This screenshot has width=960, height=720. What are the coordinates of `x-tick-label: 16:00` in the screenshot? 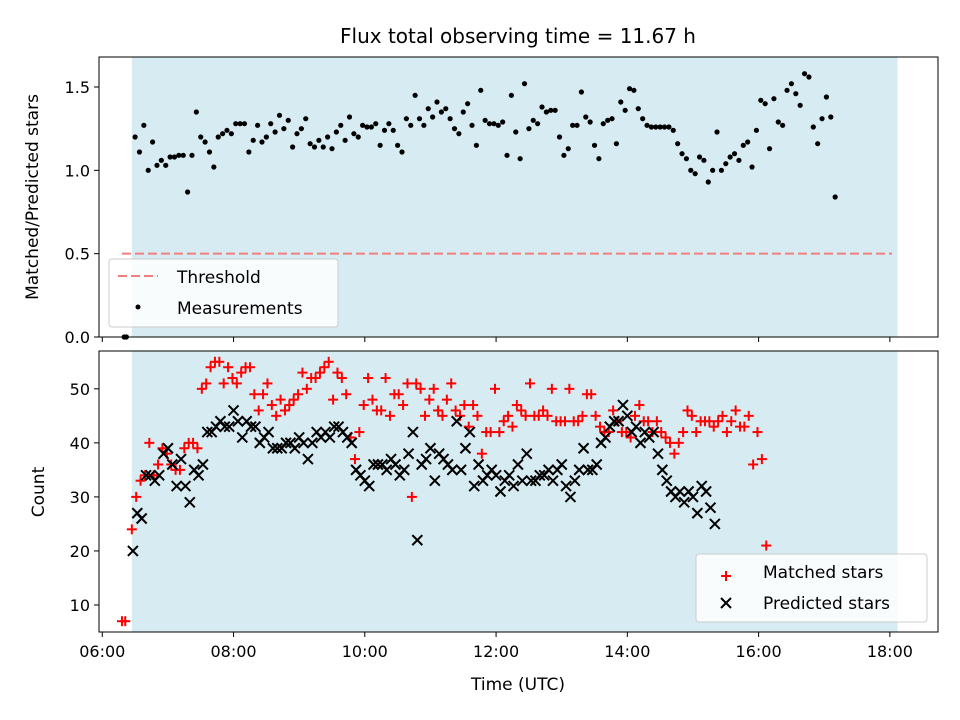 It's located at (759, 651).